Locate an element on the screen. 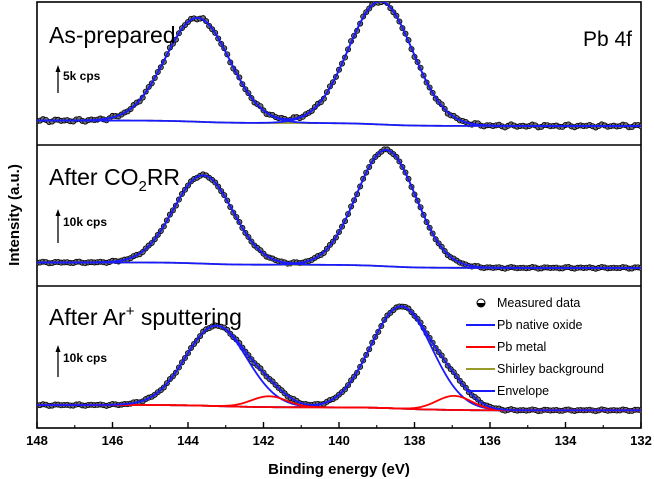  title-subscript: 2 is located at coordinates (142, 186).